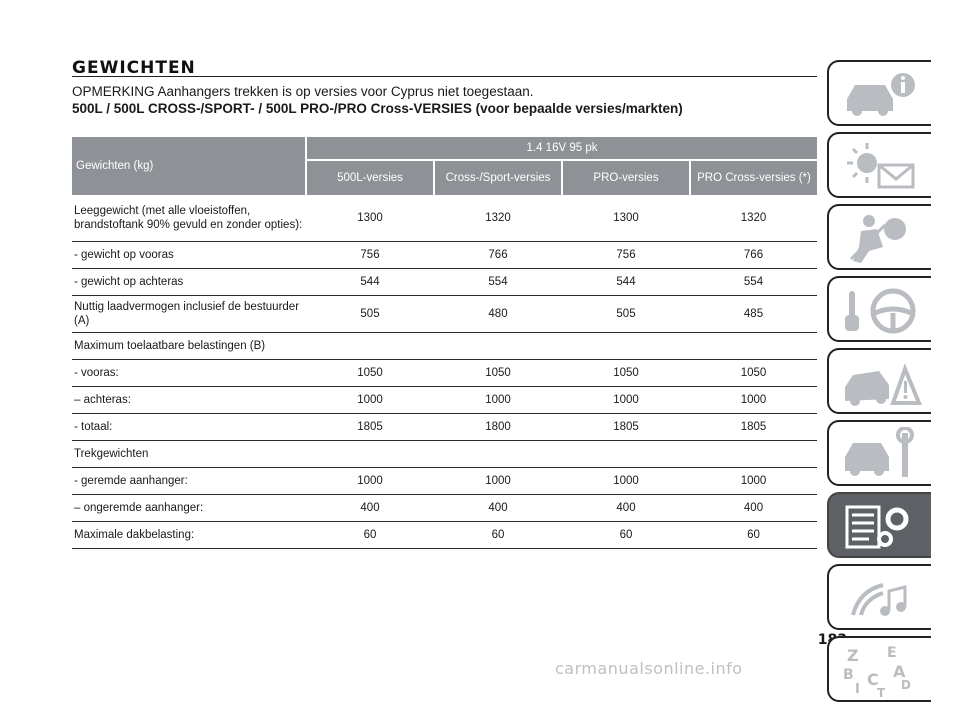 The width and height of the screenshot is (960, 702). Describe the element at coordinates (189, 427) in the screenshot. I see `row-label: - totaal:` at that location.